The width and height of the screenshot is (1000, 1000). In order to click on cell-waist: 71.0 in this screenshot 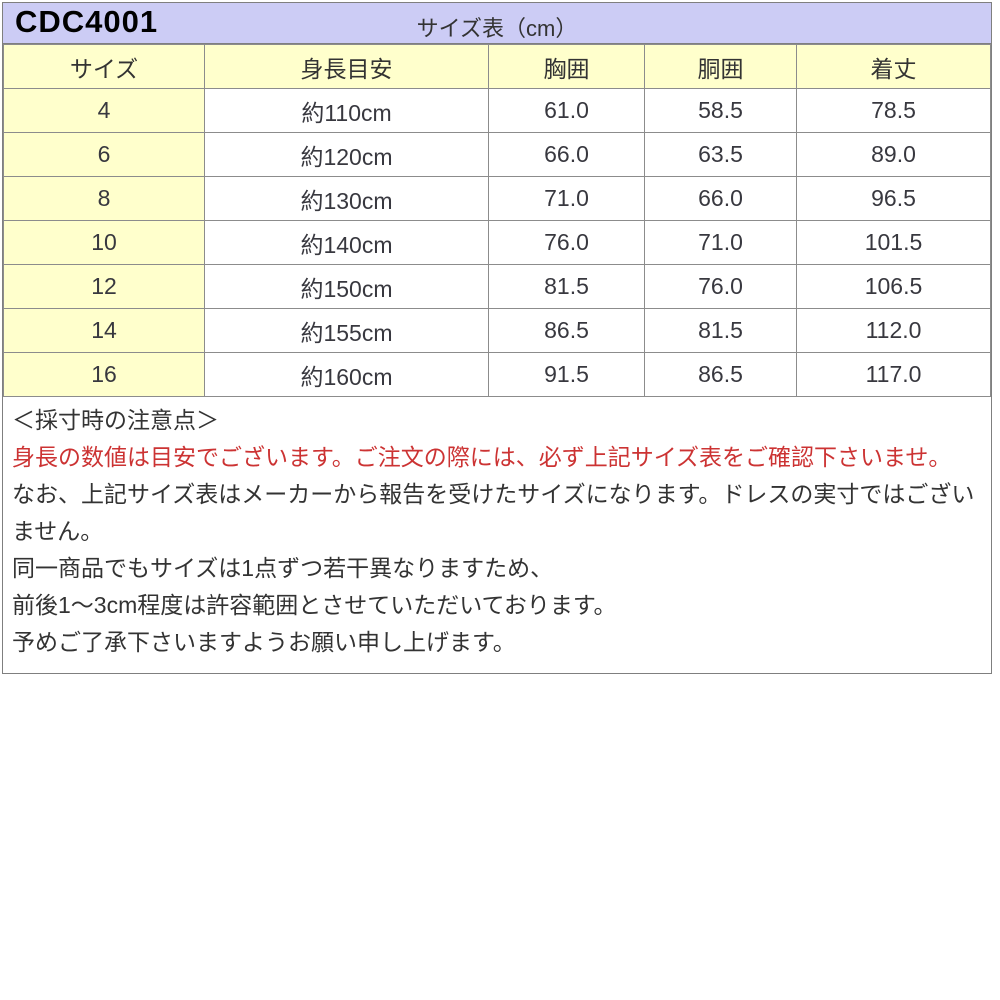, I will do `click(720, 242)`.